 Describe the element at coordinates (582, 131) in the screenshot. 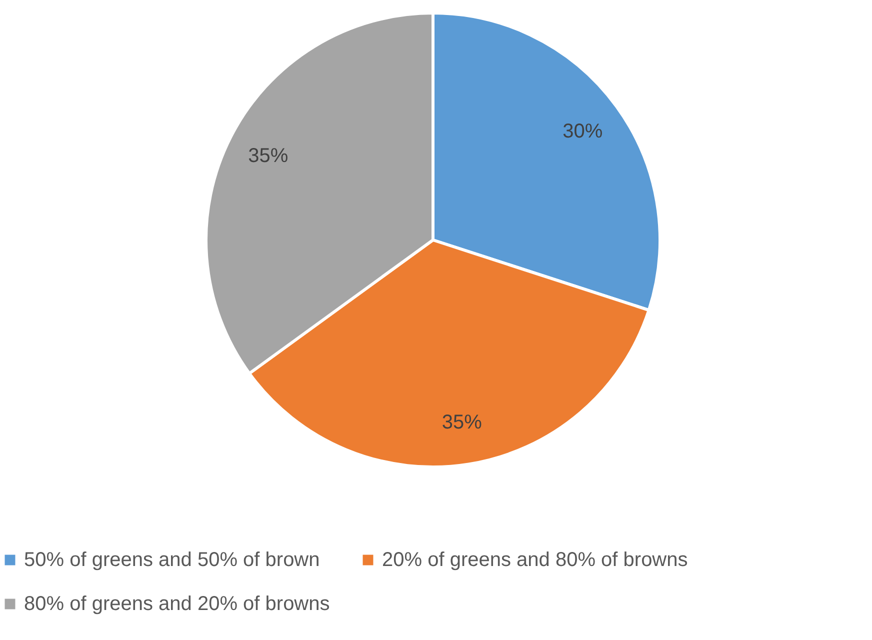

I see `data-label: 30%` at that location.